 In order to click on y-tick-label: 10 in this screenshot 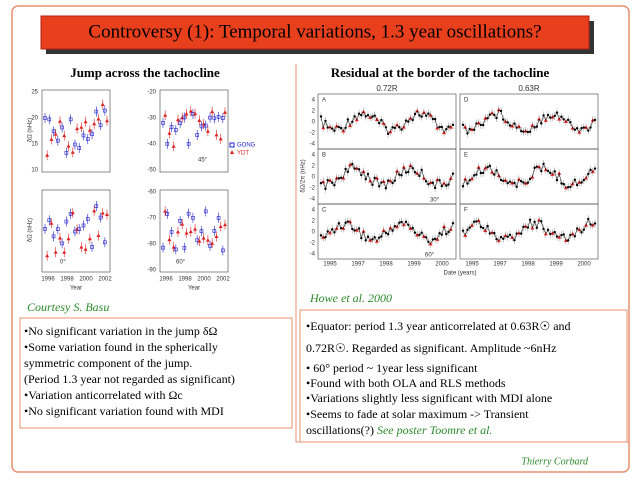, I will do `click(34, 171)`.